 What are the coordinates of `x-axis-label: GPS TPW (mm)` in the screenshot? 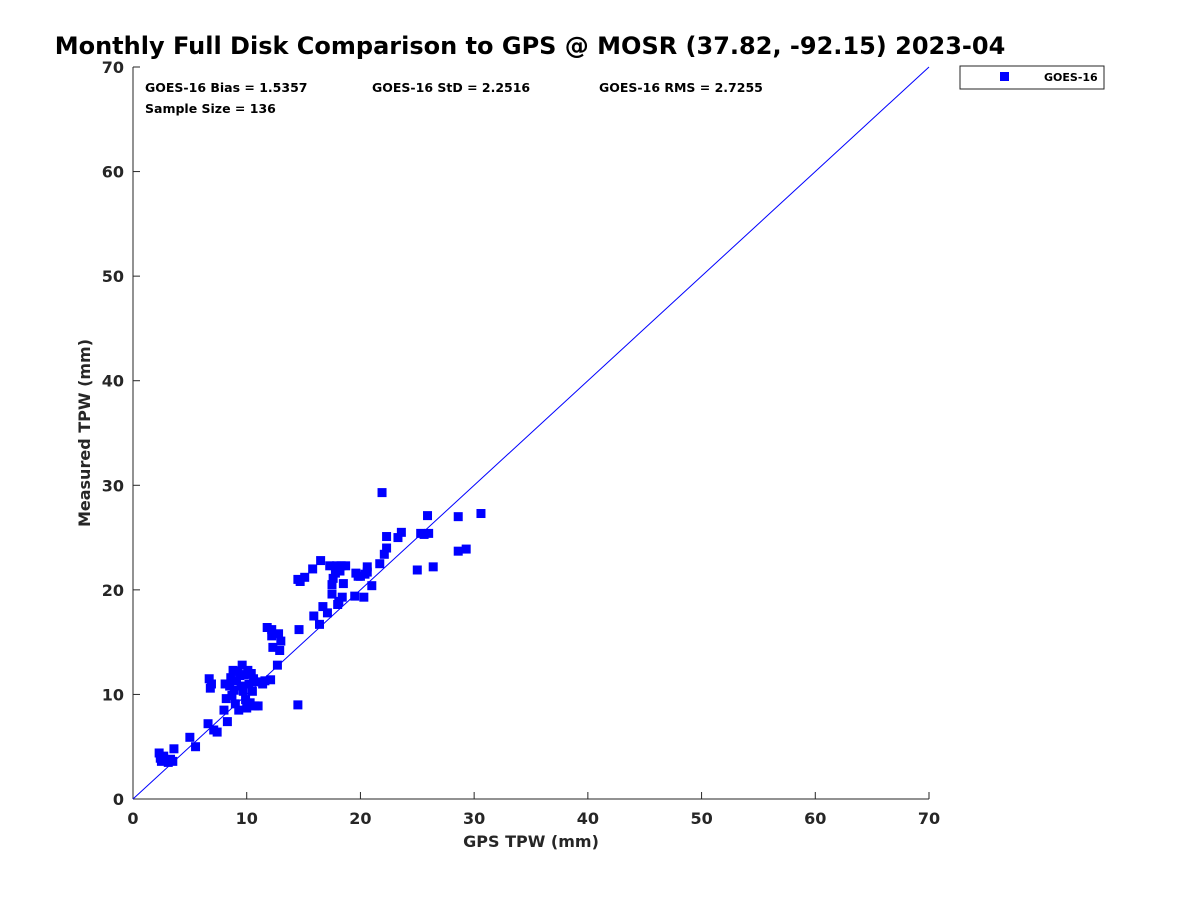 It's located at (531, 841).